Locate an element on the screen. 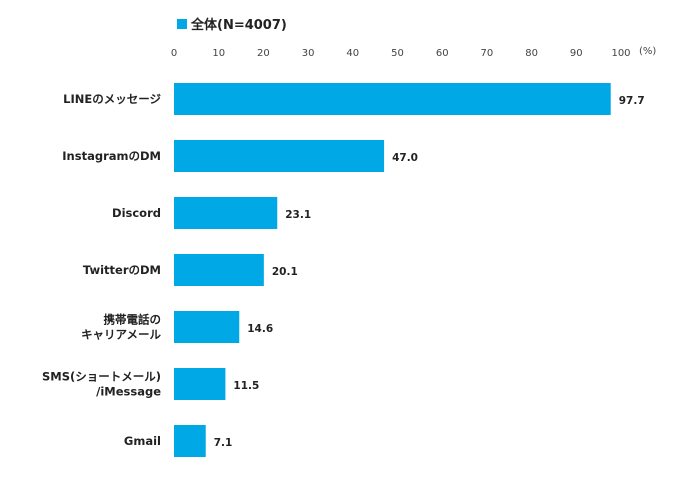 The image size is (700, 484). x-tick-label: 80 is located at coordinates (531, 53).